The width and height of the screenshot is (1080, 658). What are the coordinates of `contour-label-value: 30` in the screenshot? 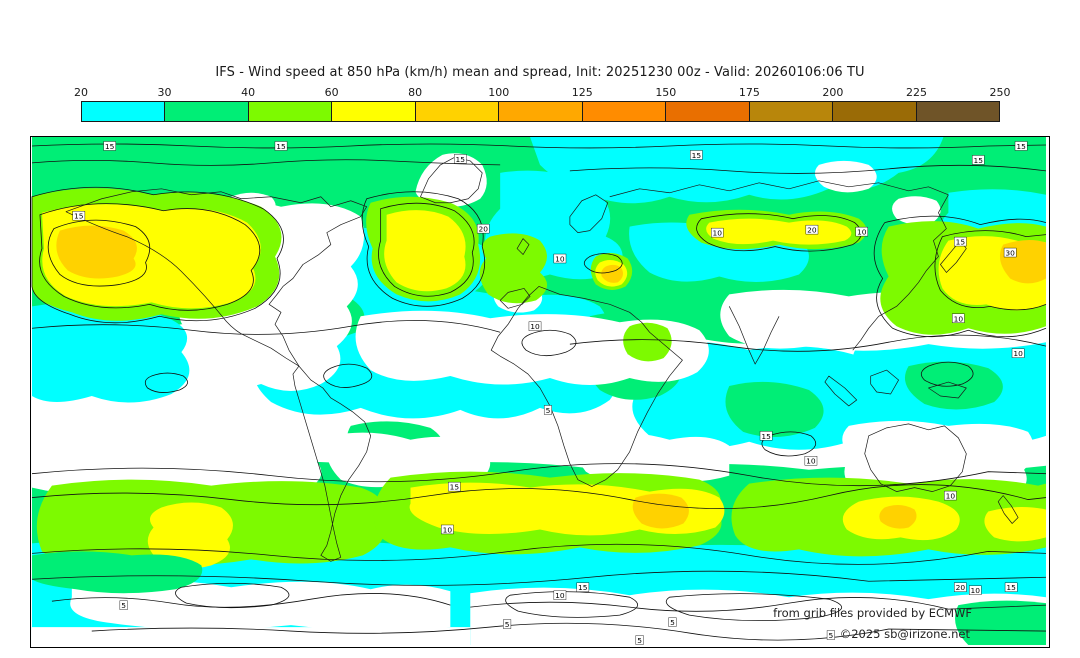 It's located at (1010, 253).